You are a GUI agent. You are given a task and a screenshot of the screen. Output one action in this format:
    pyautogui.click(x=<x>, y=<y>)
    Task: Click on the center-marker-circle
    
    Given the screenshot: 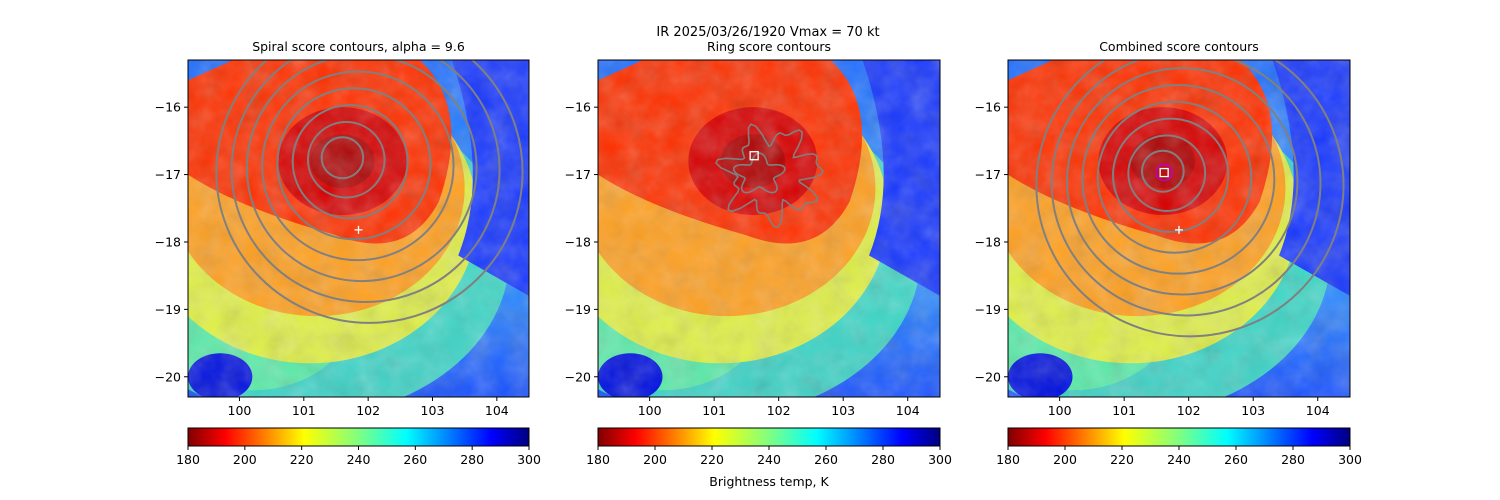 What is the action you would take?
    pyautogui.click(x=1164, y=172)
    